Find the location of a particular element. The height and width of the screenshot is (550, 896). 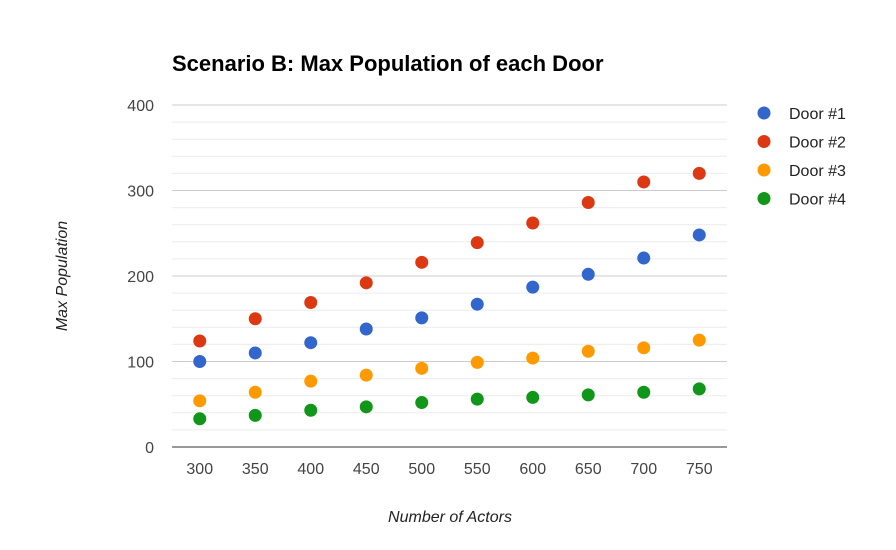

legend-entry: Door #4 is located at coordinates (801, 200).